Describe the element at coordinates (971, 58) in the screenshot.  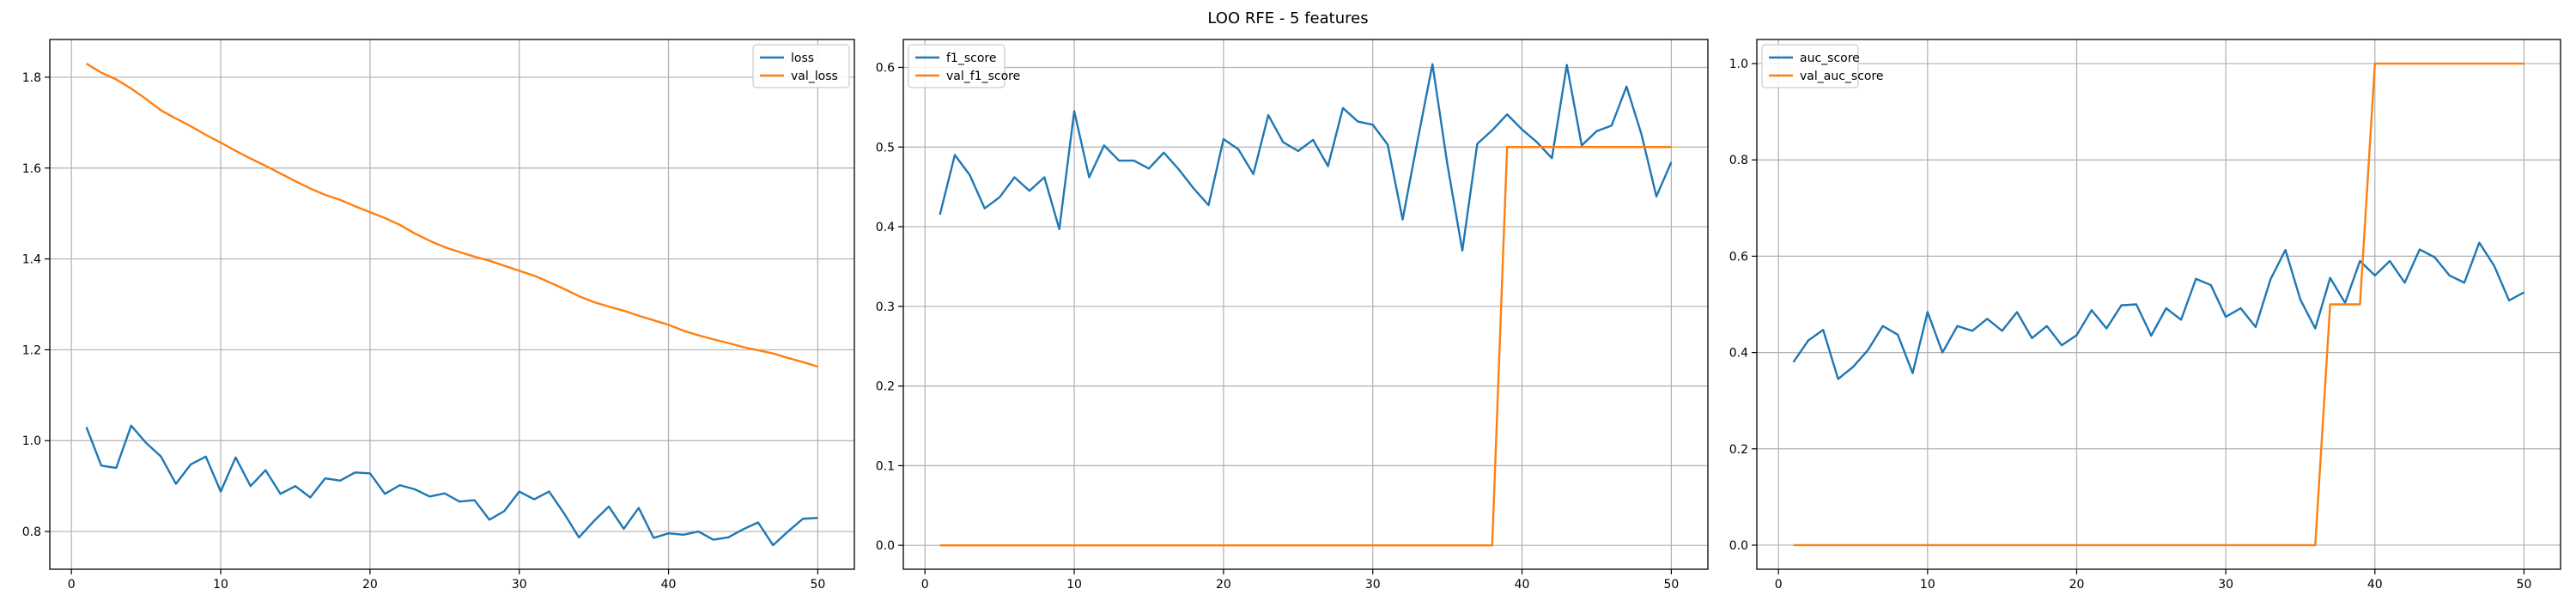
I see `legend-label: f1_score` at that location.